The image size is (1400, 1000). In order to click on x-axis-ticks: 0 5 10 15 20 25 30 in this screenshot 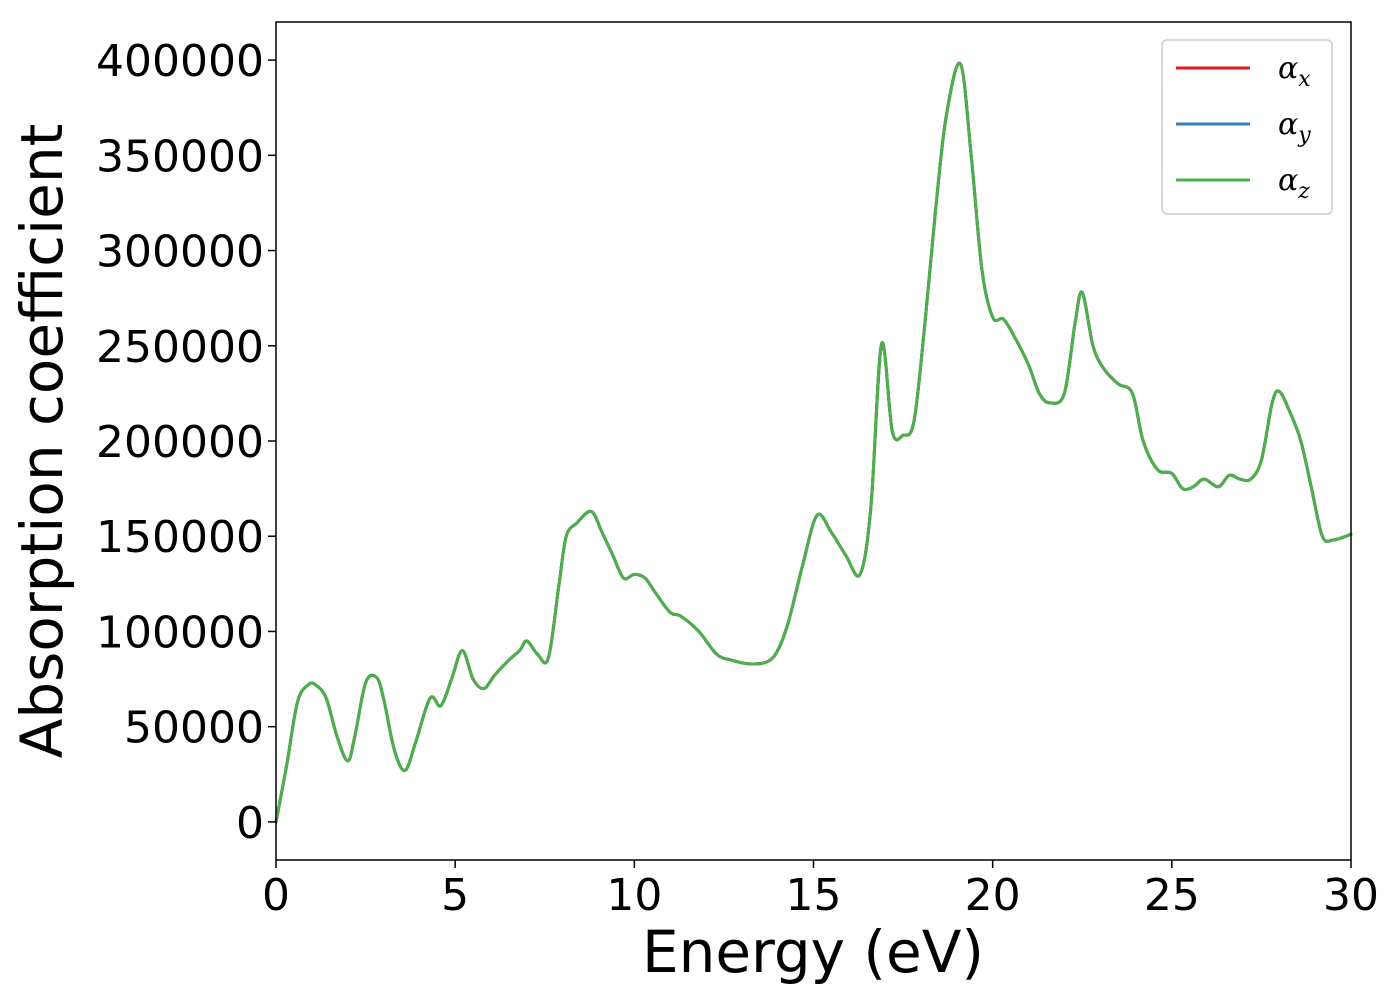, I will do `click(820, 890)`.